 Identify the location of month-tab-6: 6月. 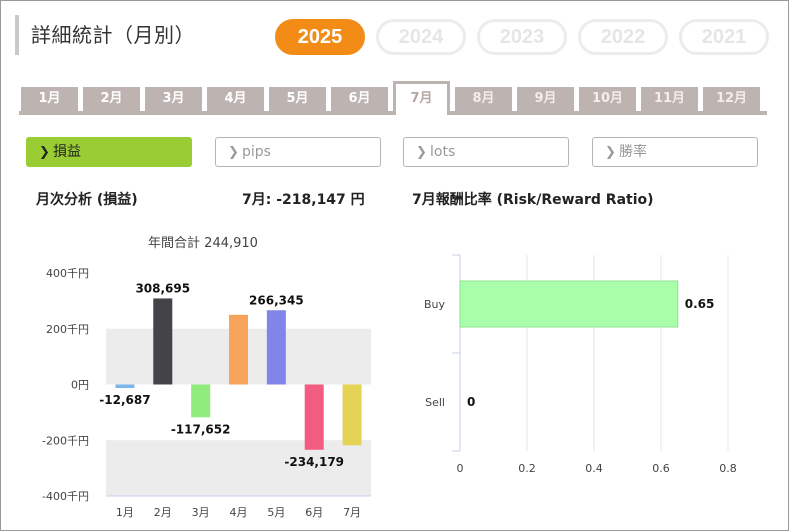
(359, 99).